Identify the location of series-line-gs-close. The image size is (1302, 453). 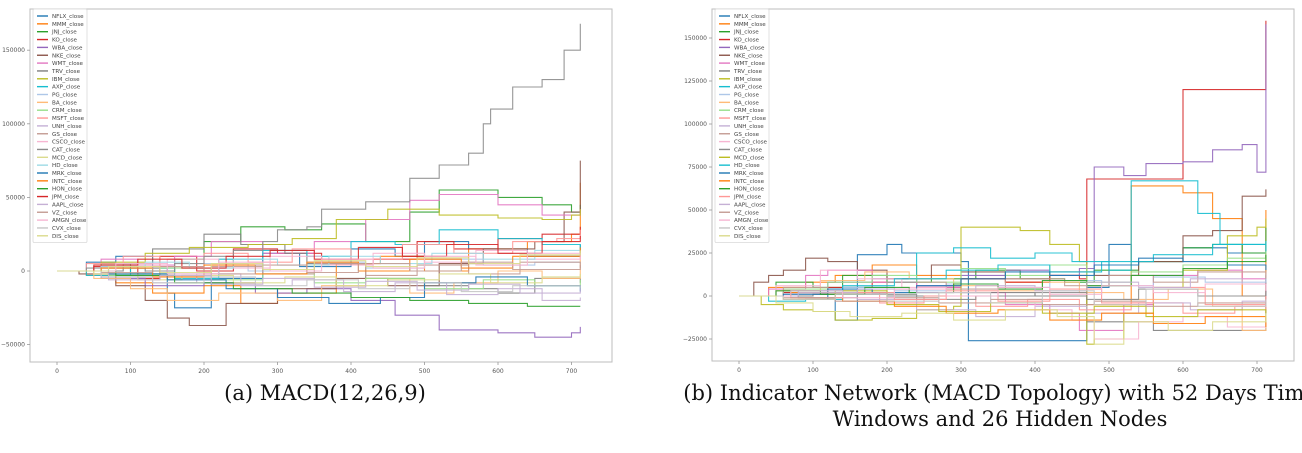
(319, 269).